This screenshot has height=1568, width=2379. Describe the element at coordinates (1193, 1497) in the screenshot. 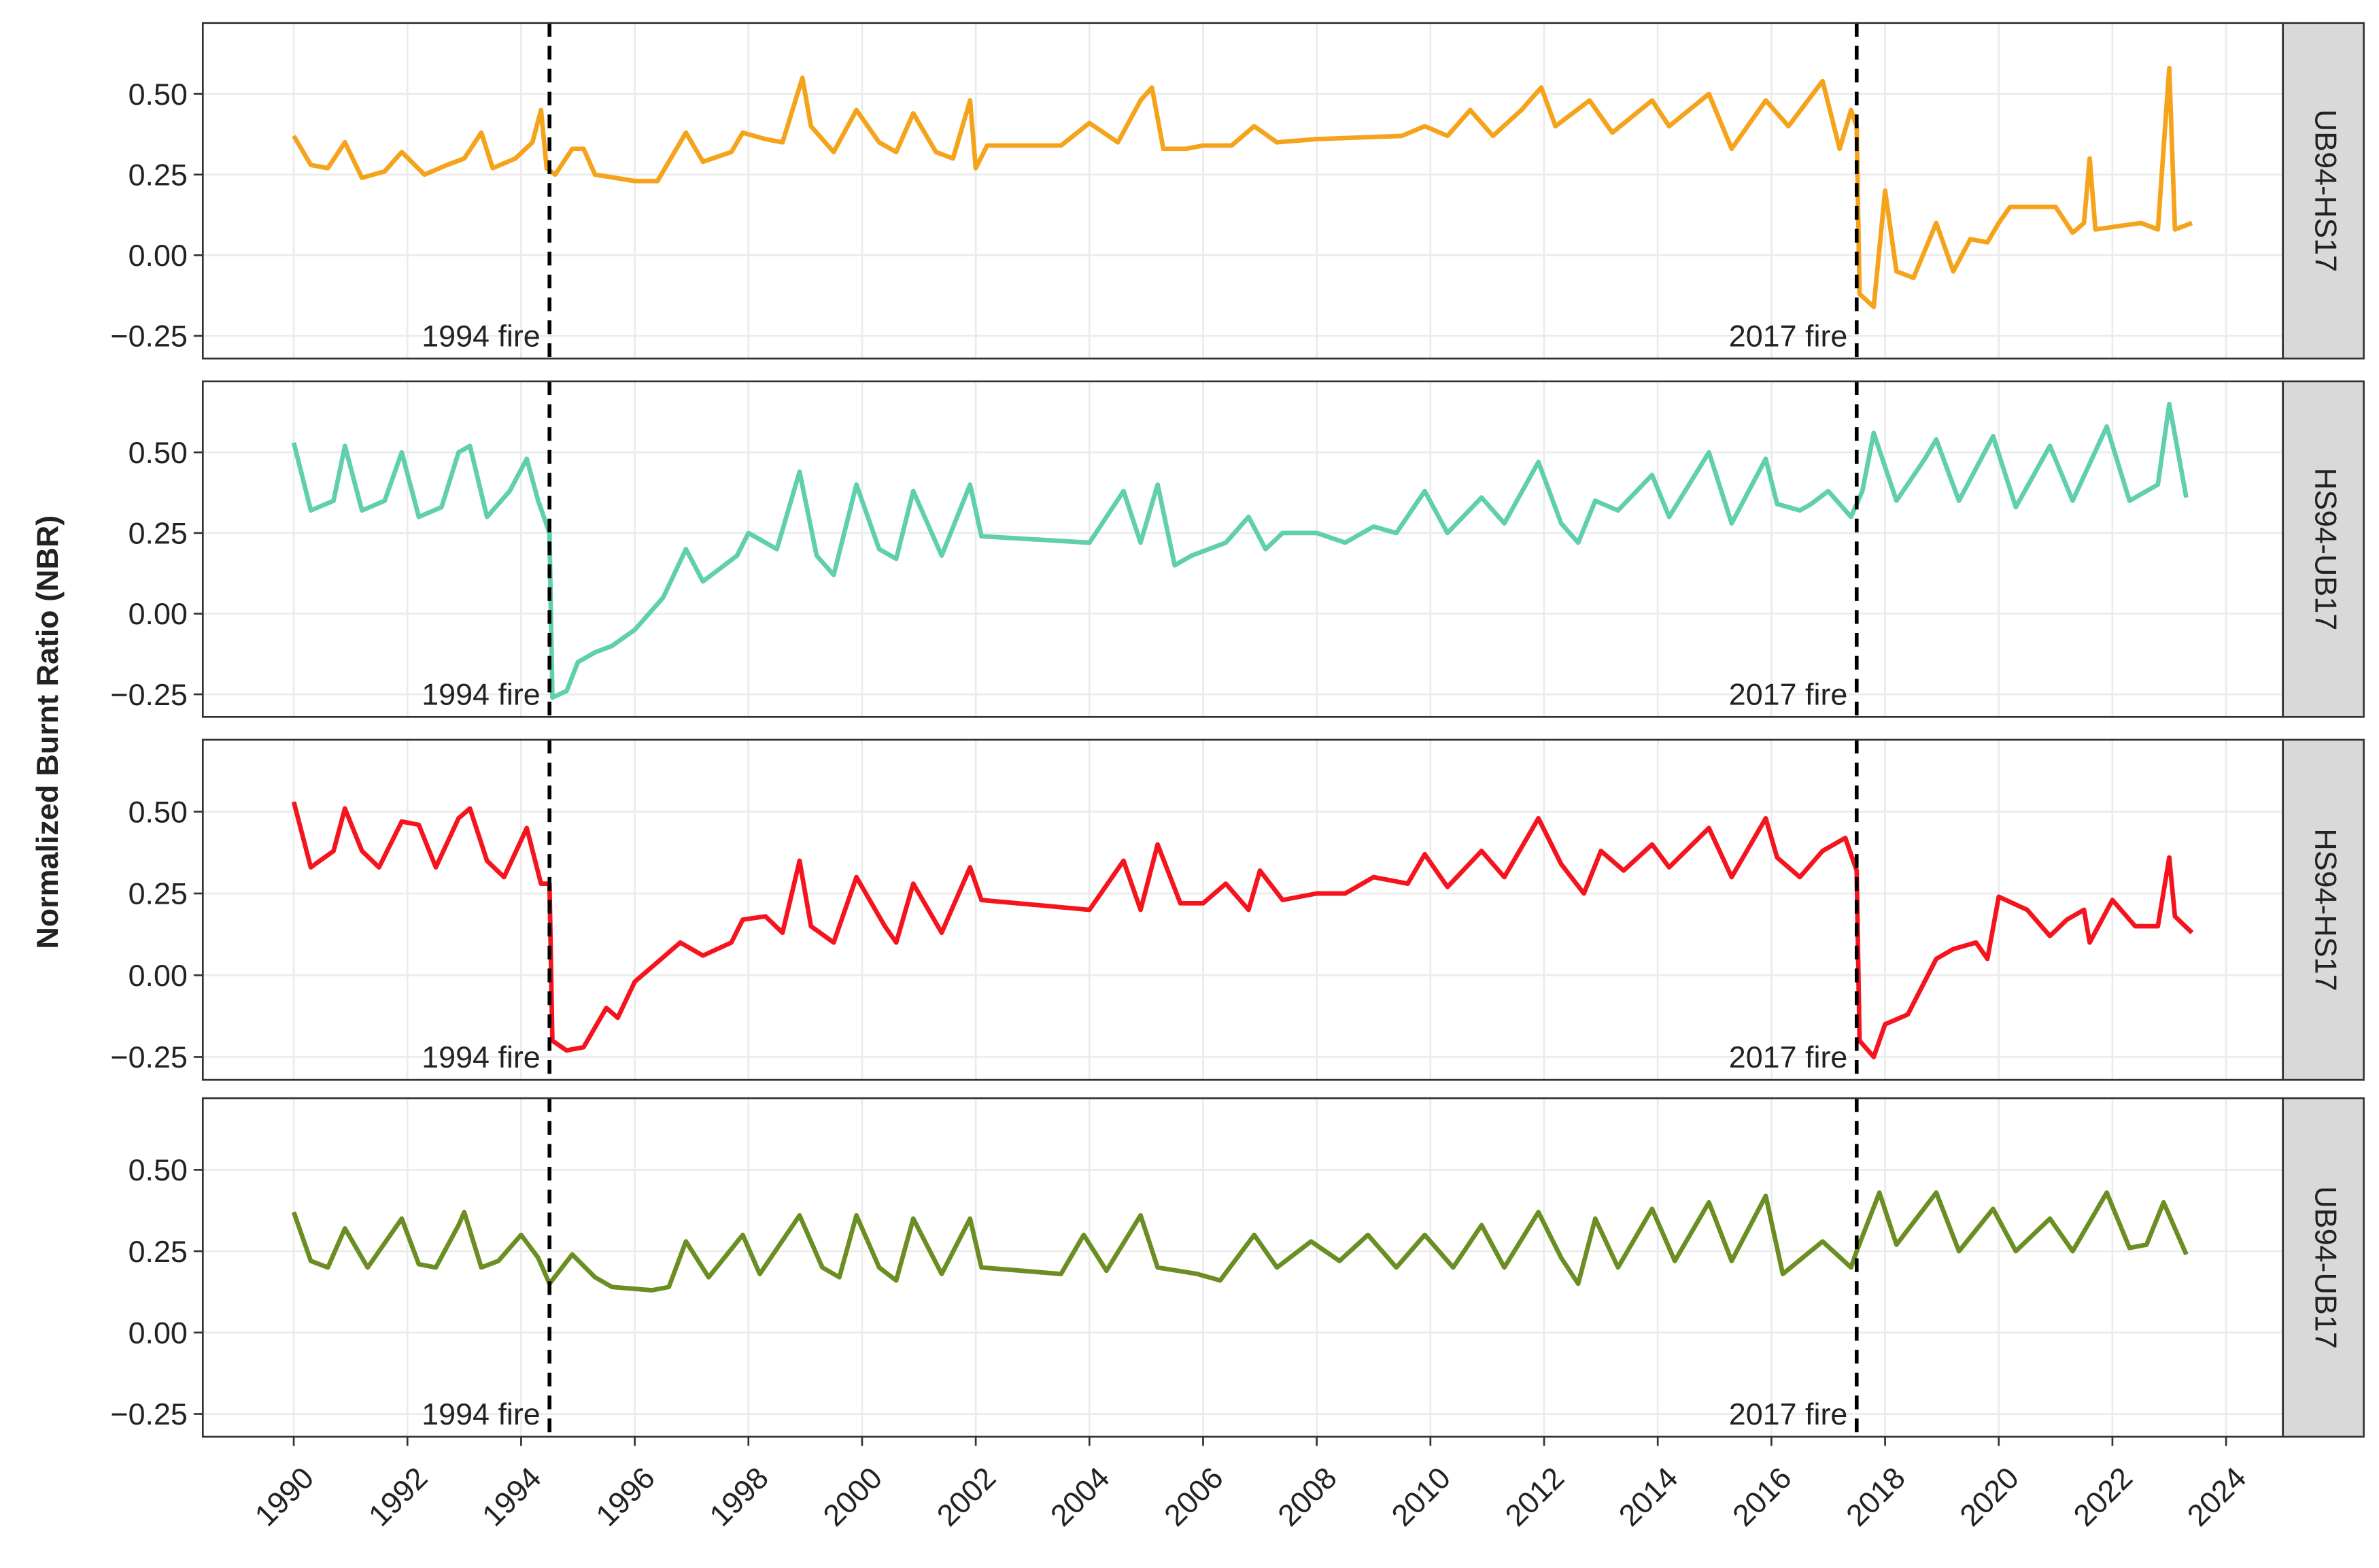

I see `x-tick-label: 2006` at that location.